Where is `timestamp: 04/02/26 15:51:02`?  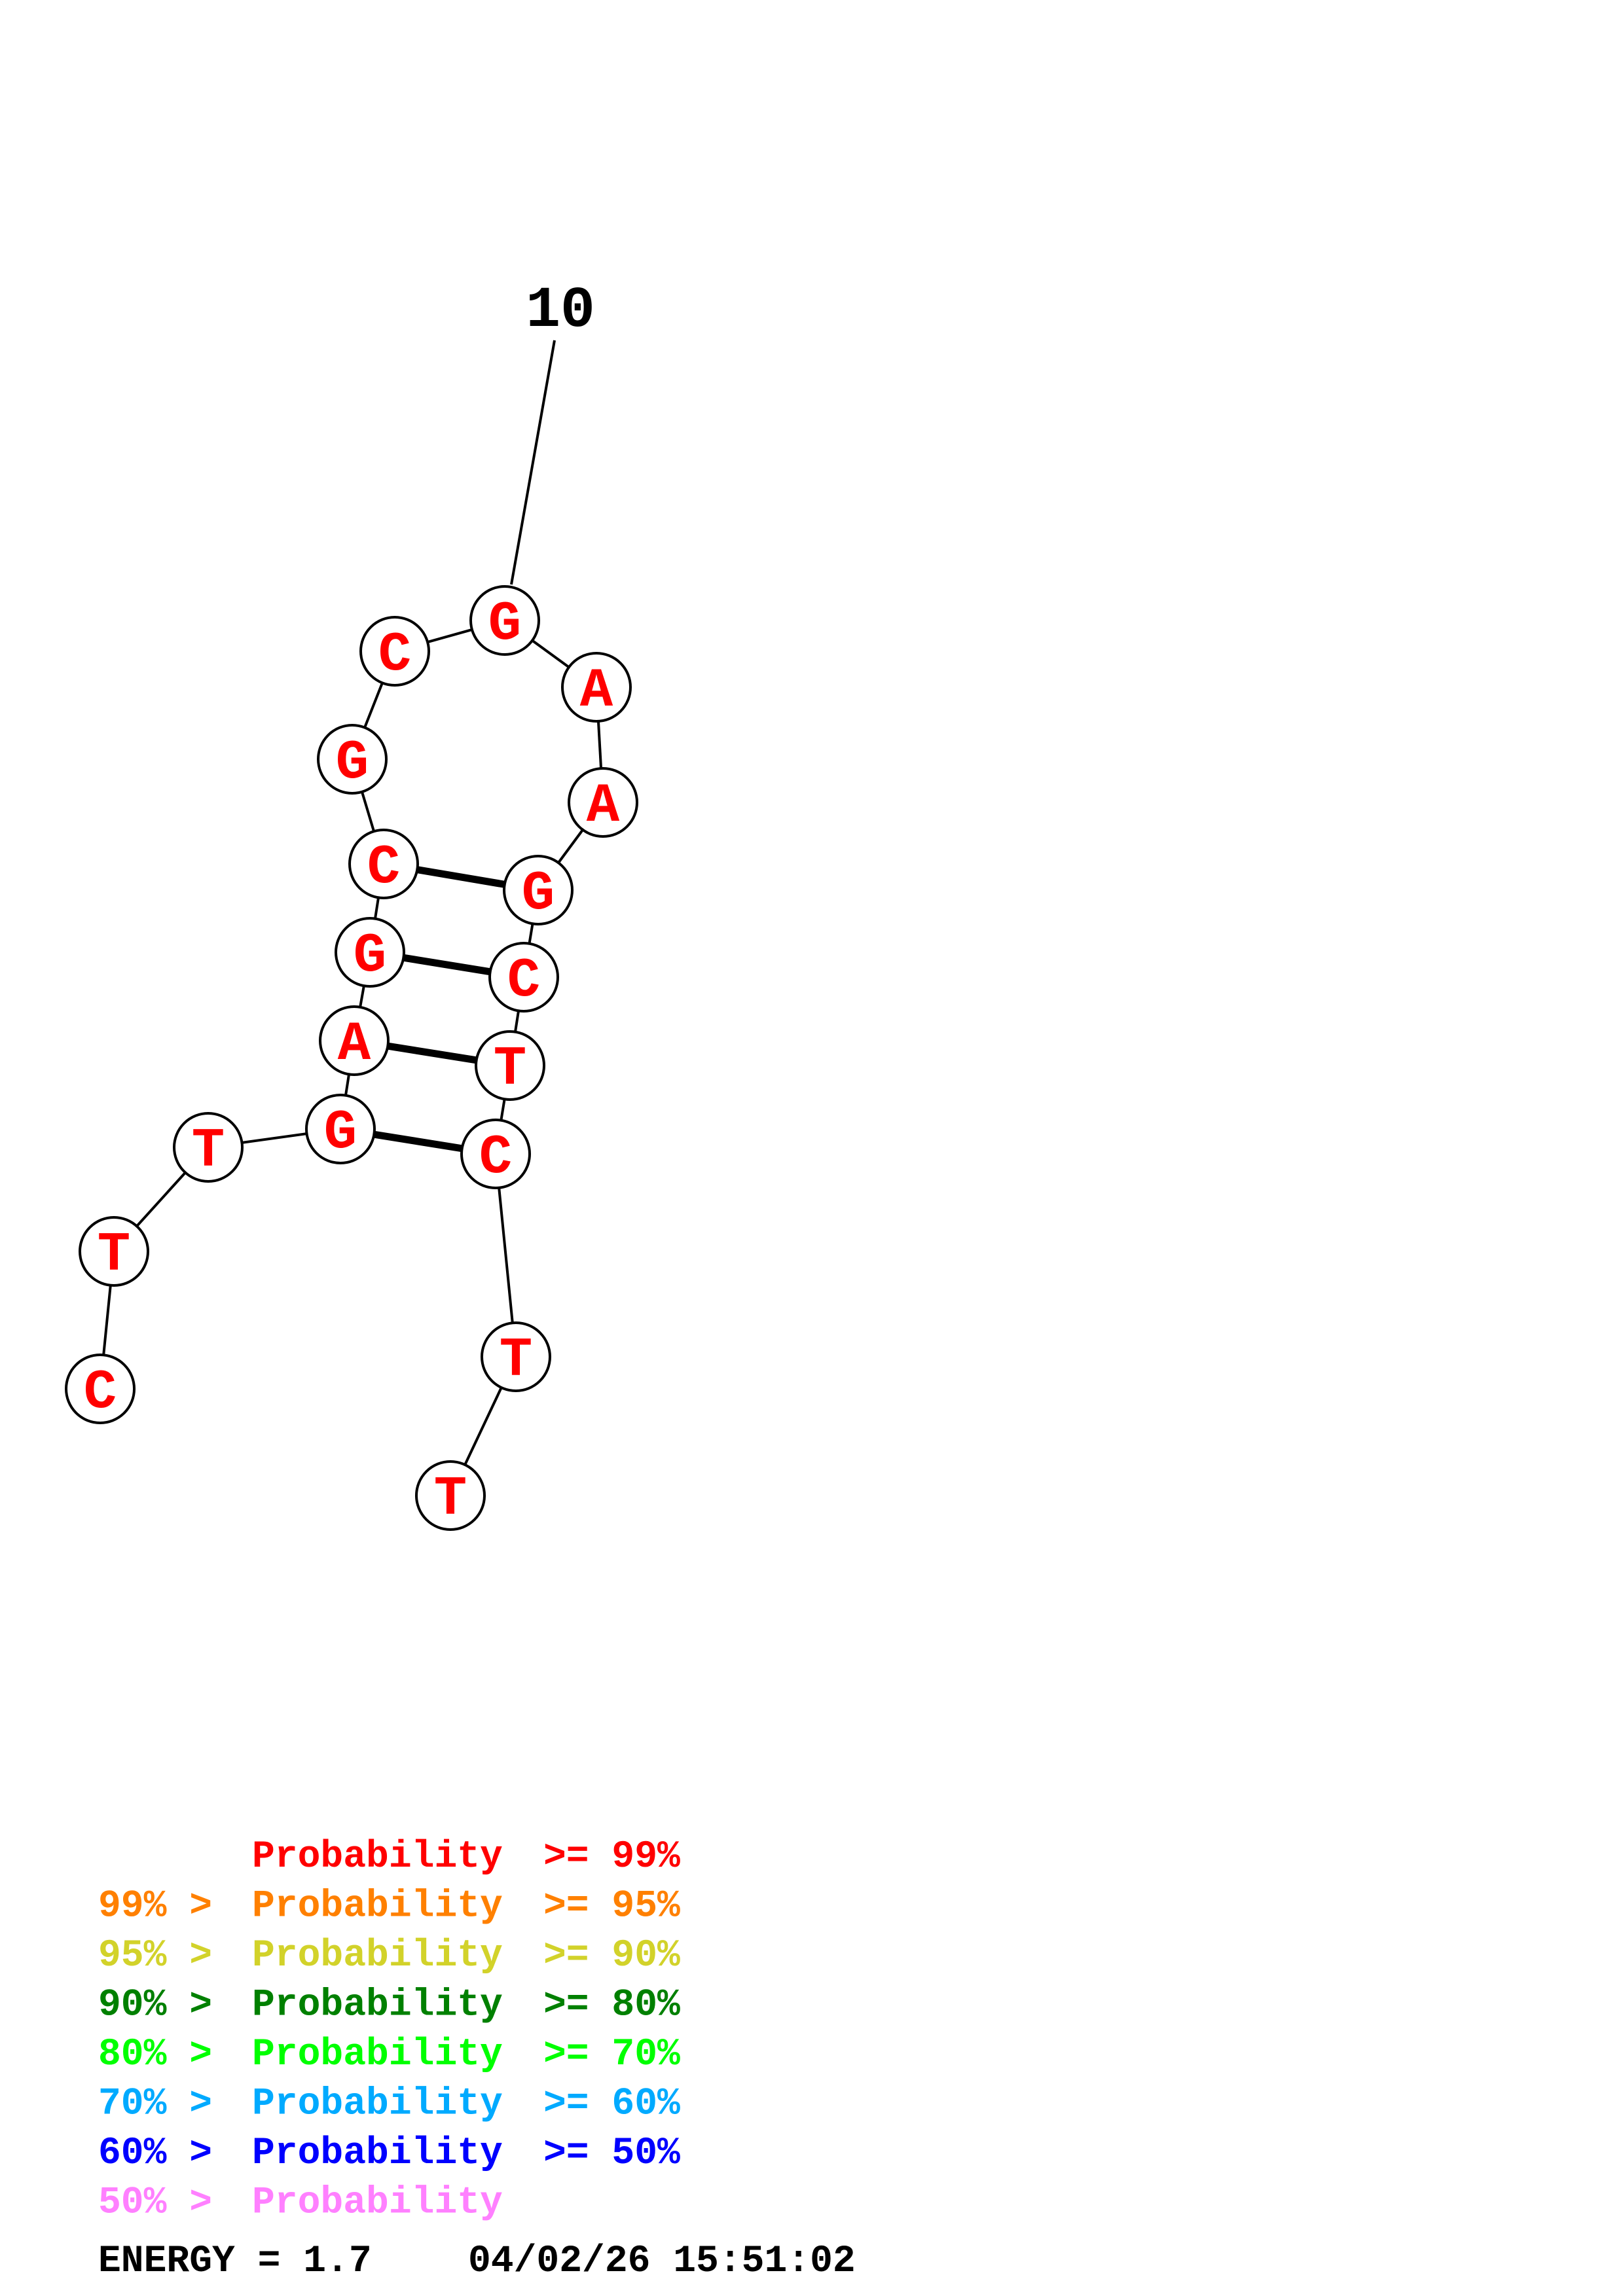 timestamp: 04/02/26 15:51:02 is located at coordinates (662, 2261).